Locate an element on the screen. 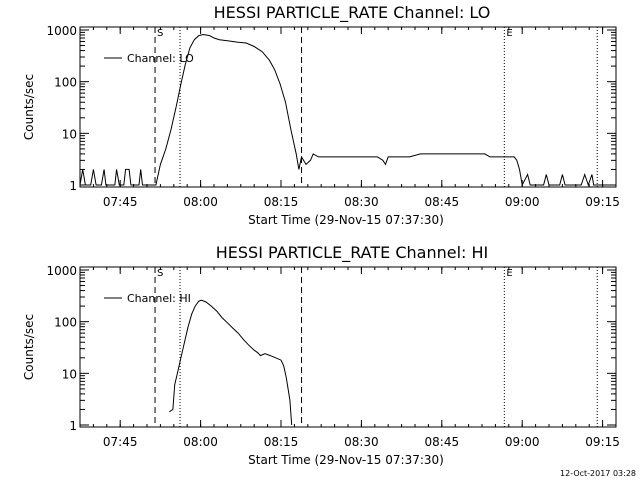 This screenshot has width=640, height=485. legend-label: Channel: LO is located at coordinates (160, 58).